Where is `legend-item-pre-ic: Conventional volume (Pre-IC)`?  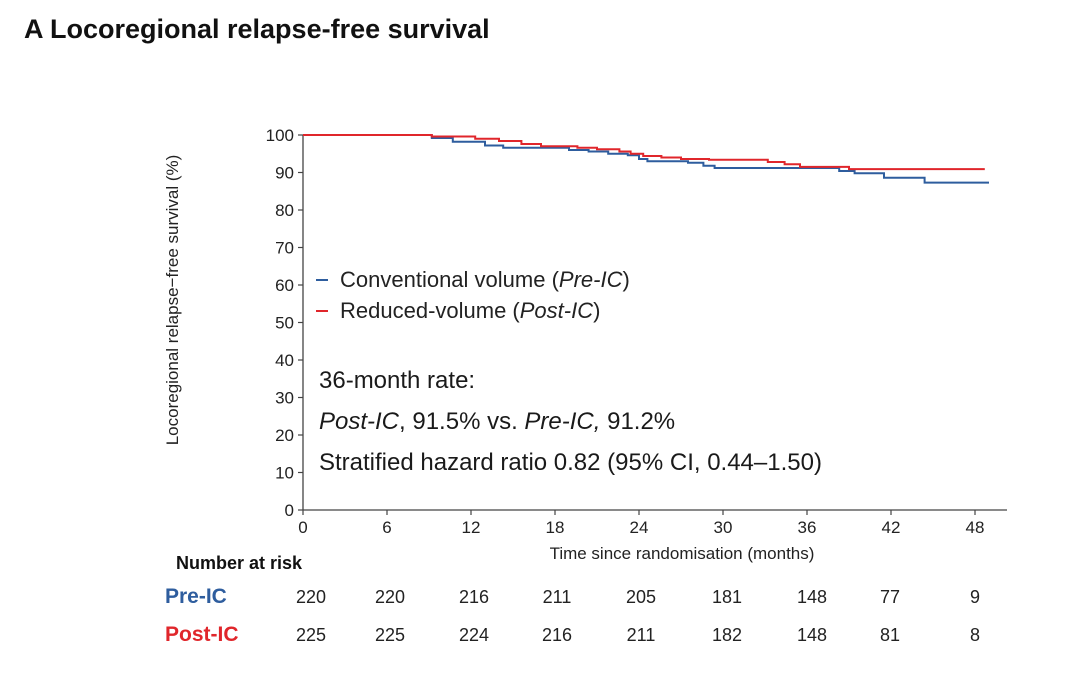
legend-item-pre-ic: Conventional volume (Pre-IC) is located at coordinates (473, 279).